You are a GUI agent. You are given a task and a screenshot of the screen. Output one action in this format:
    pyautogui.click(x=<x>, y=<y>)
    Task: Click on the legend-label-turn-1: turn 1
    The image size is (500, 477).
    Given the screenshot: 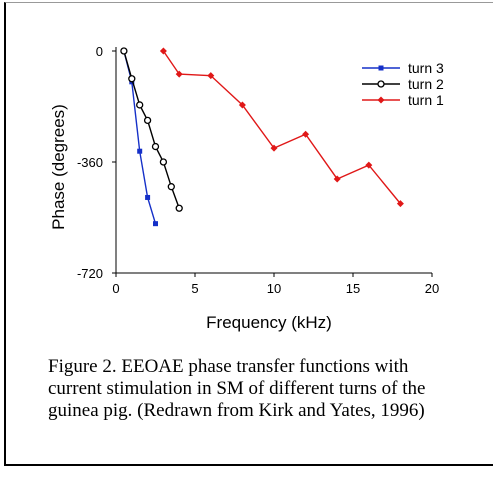 What is the action you would take?
    pyautogui.click(x=426, y=100)
    